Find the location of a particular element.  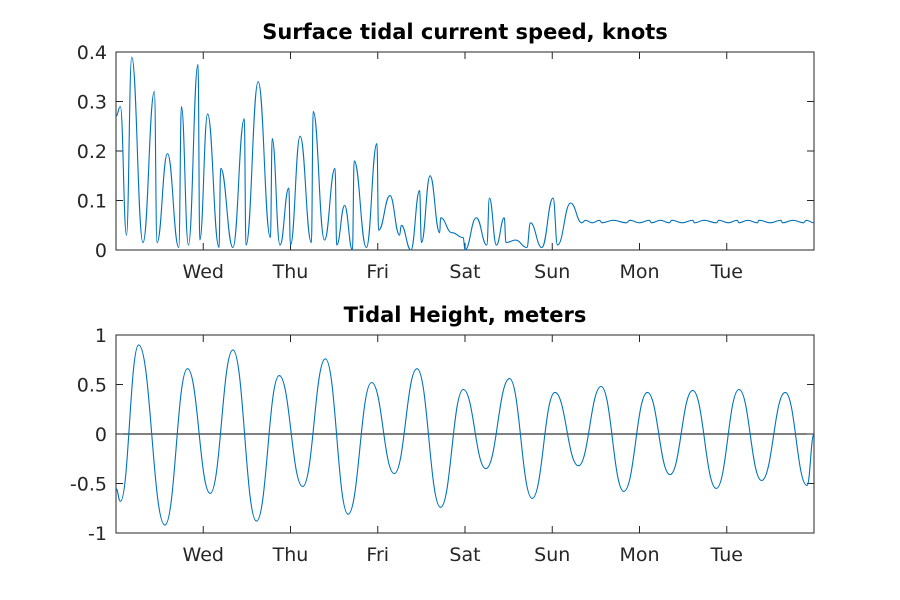

tidal-height-y-tick-label: -0.5 is located at coordinates (88, 485).